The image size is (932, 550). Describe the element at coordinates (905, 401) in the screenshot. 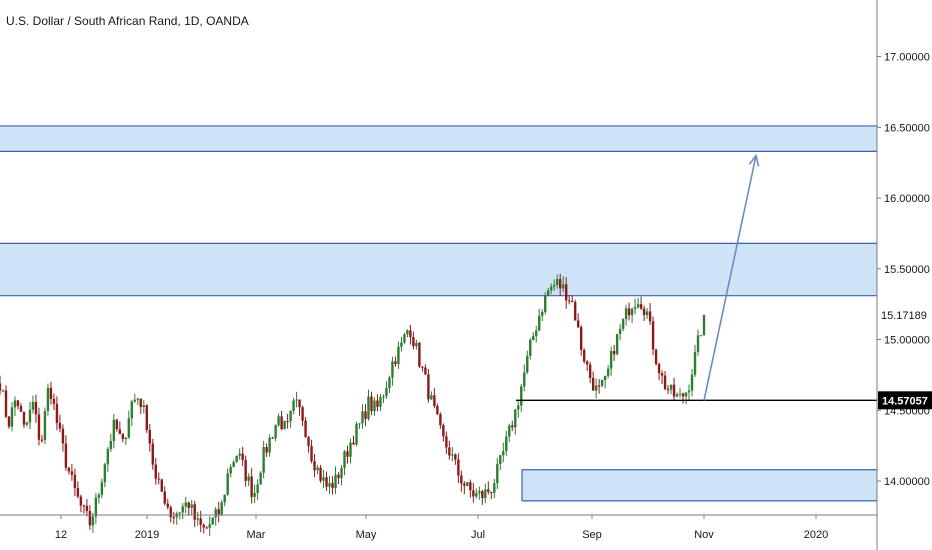

I see `line-price-label: 14.57057` at that location.